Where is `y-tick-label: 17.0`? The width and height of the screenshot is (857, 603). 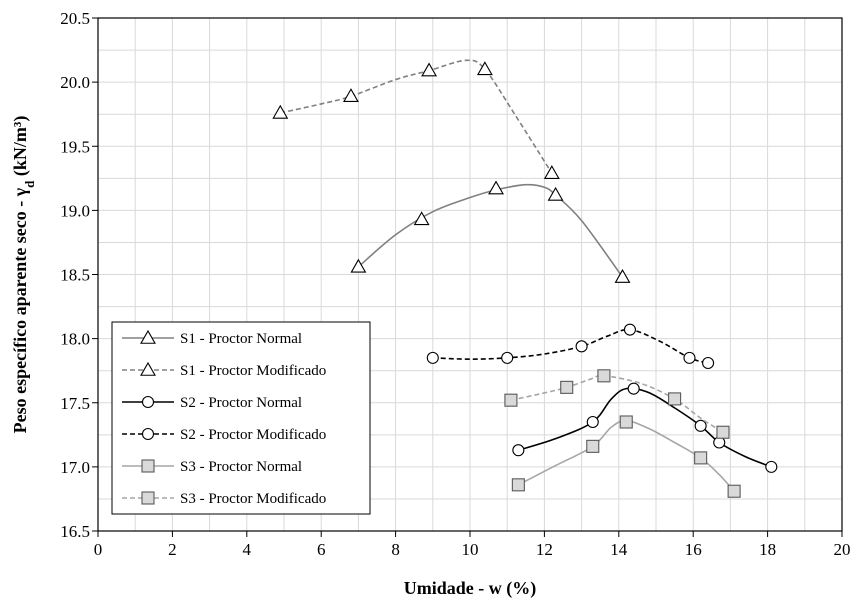 y-tick-label: 17.0 is located at coordinates (75, 467).